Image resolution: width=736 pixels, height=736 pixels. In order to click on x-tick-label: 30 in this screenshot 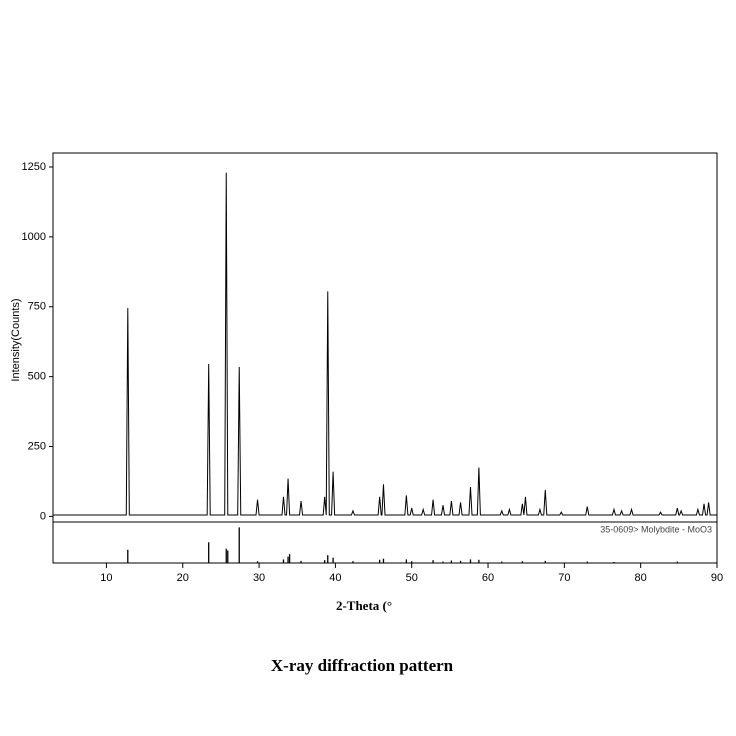, I will do `click(259, 578)`.